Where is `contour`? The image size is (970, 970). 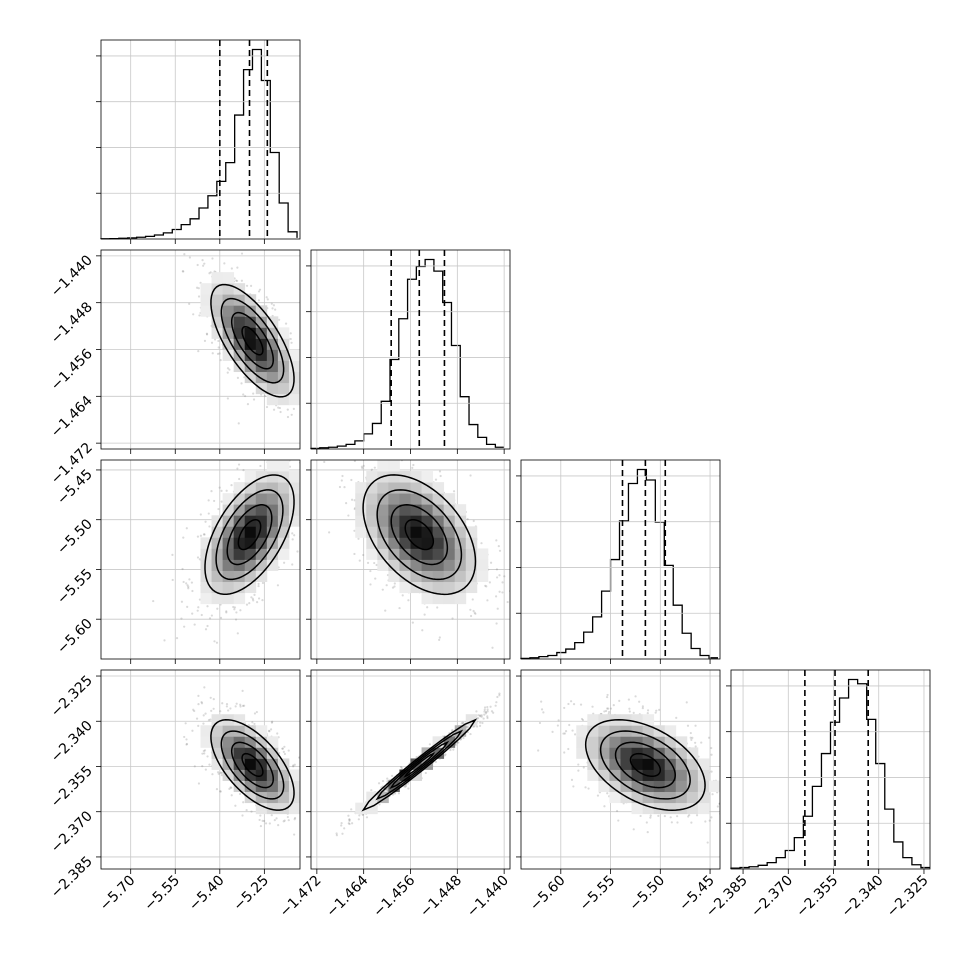 contour is located at coordinates (252, 765).